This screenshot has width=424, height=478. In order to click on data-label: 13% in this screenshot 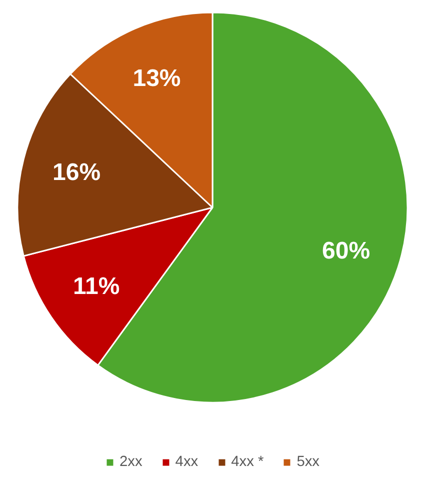, I will do `click(156, 78)`.